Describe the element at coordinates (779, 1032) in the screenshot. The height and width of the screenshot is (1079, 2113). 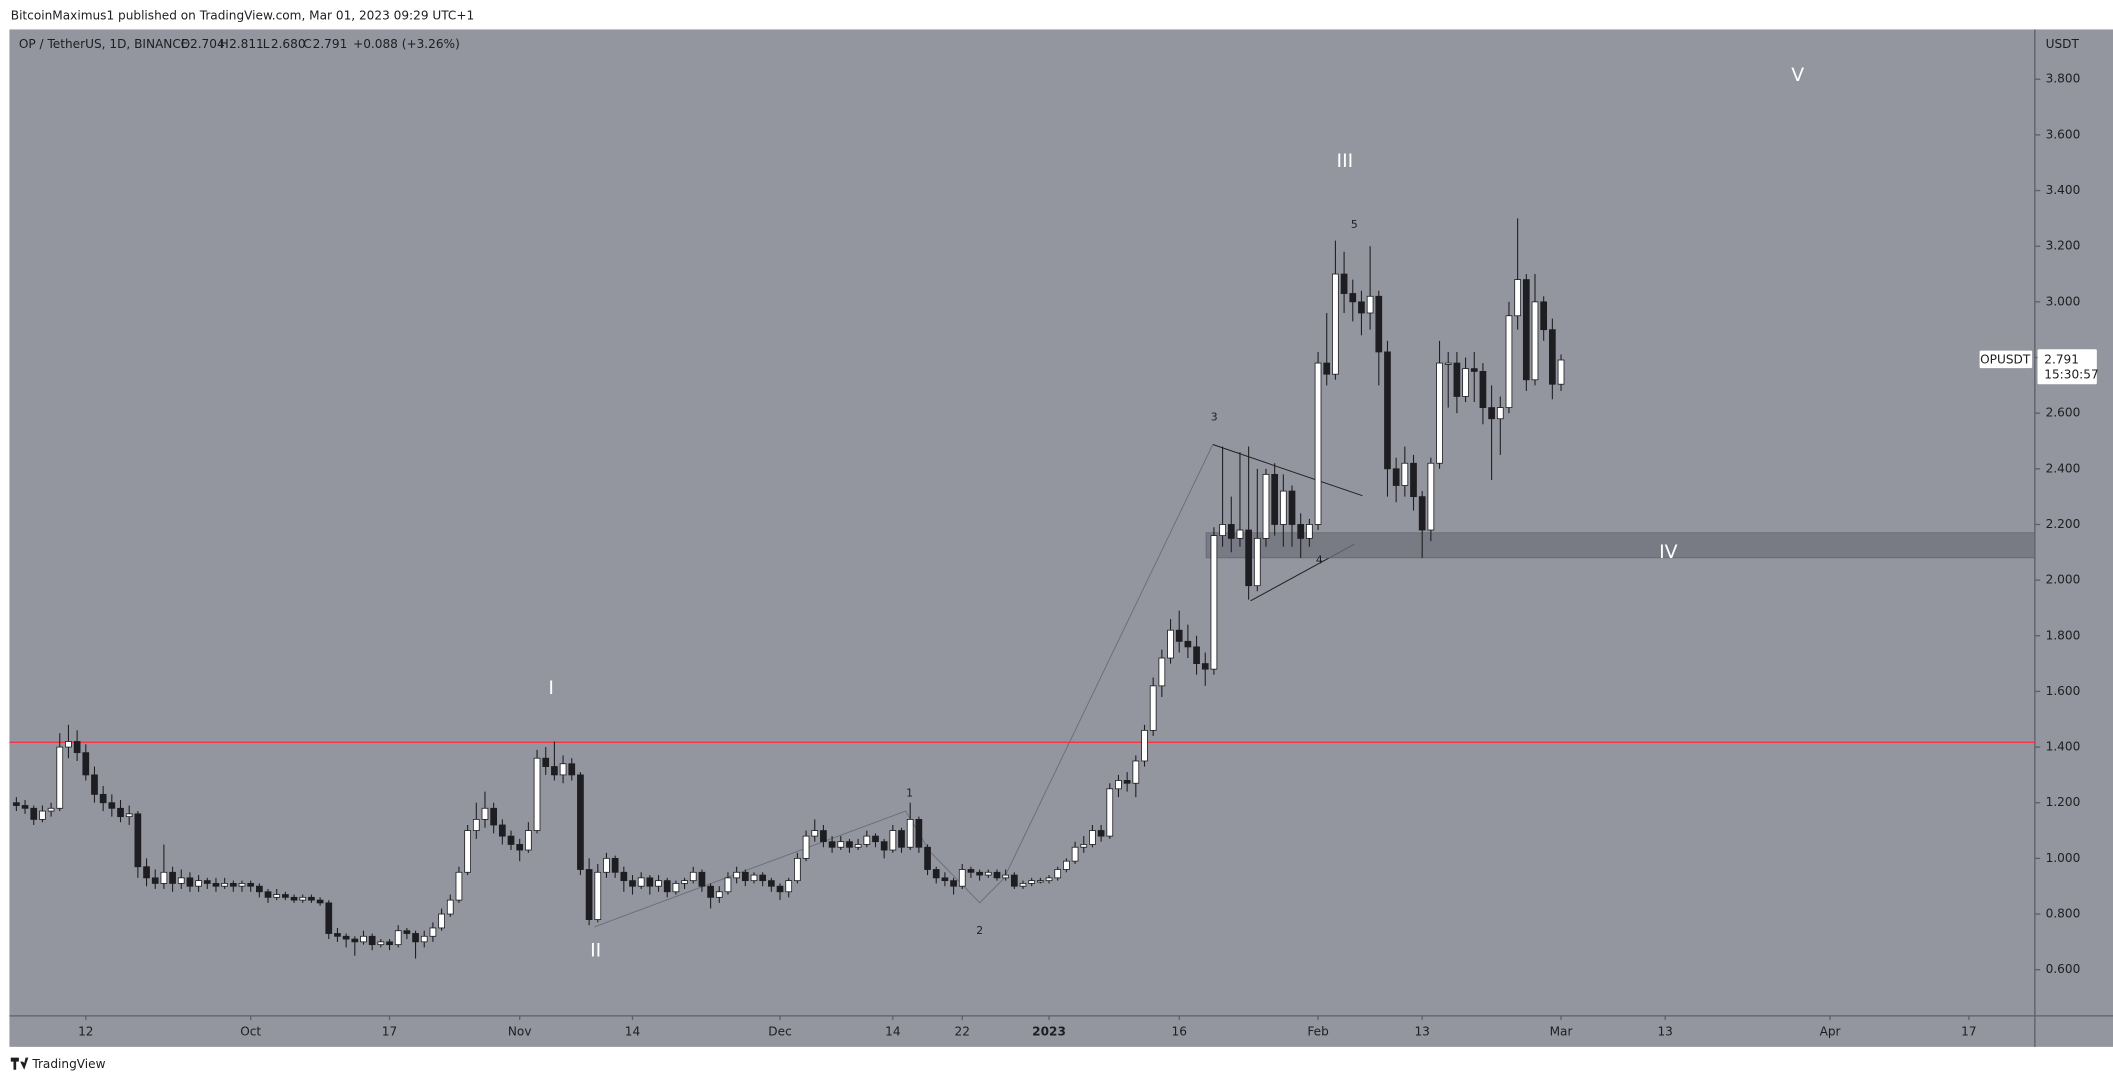
I see `x-tick-label: Dec` at that location.